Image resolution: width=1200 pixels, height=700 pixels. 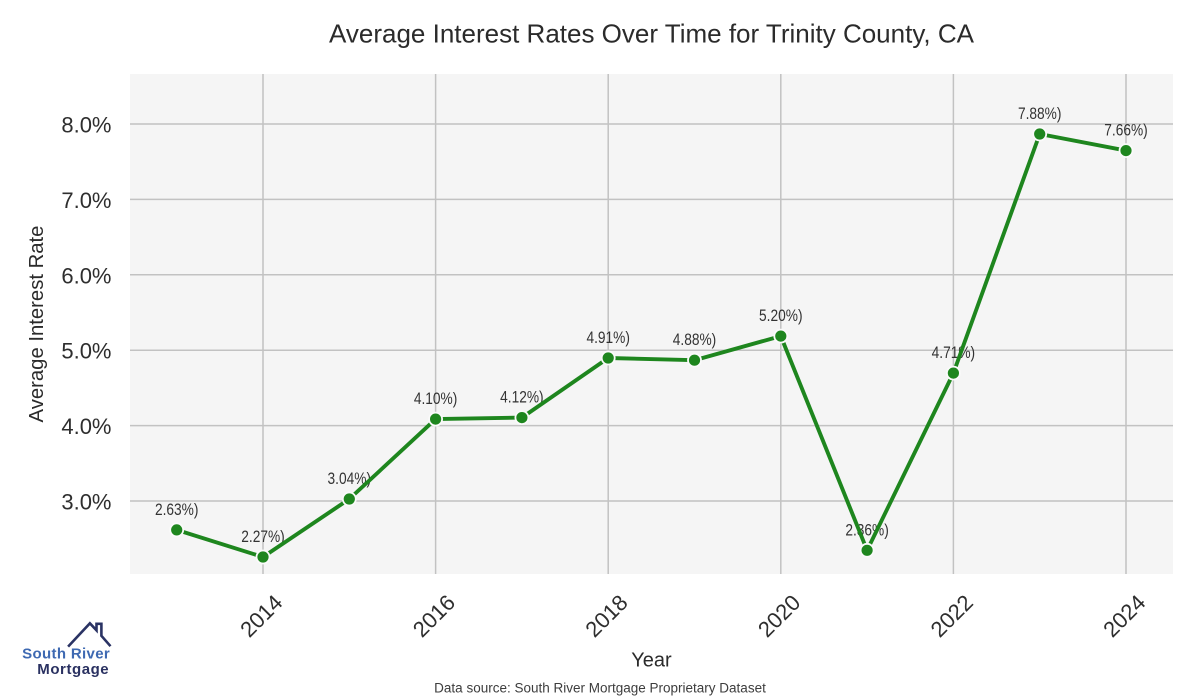 I want to click on svg-text: 4.0%, so click(x=86, y=426).